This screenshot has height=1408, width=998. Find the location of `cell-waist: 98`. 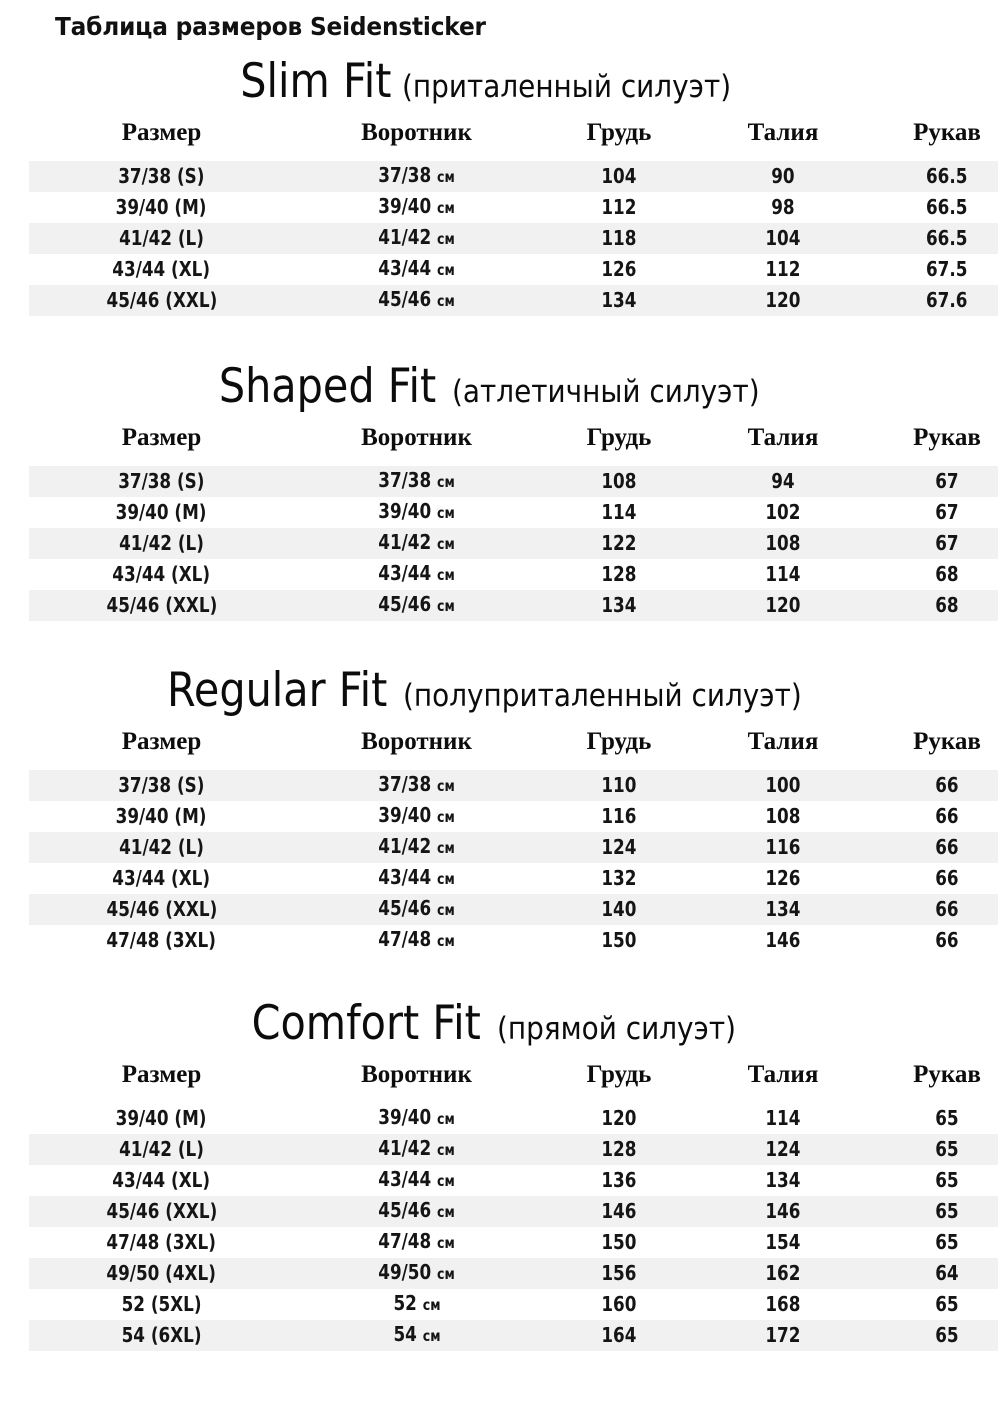

cell-waist: 98 is located at coordinates (783, 207).